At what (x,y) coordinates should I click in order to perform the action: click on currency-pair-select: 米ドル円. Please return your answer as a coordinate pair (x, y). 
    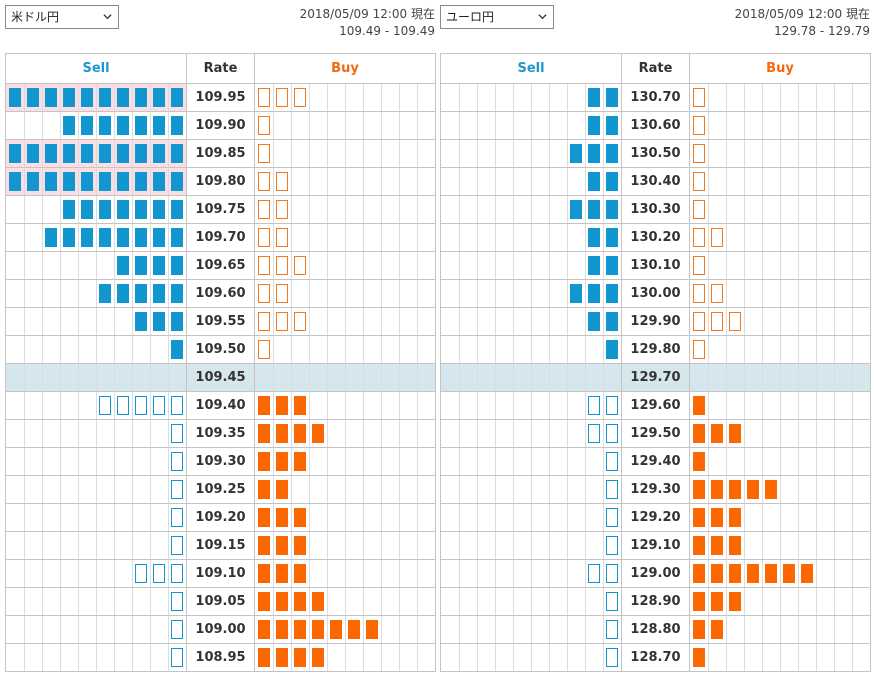
    Looking at the image, I should click on (62, 17).